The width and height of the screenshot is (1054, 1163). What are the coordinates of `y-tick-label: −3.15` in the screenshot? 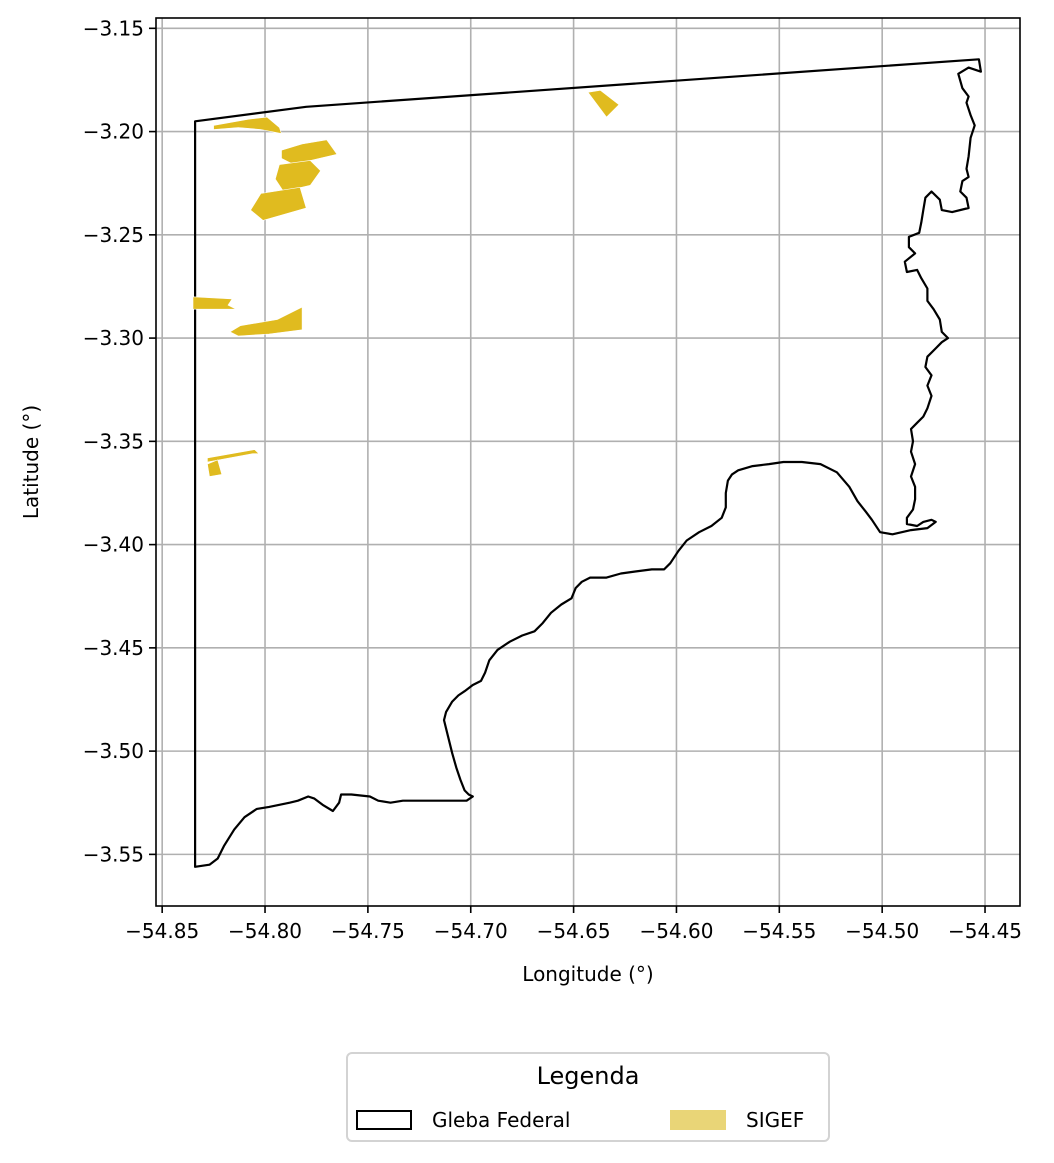 It's located at (113, 28).